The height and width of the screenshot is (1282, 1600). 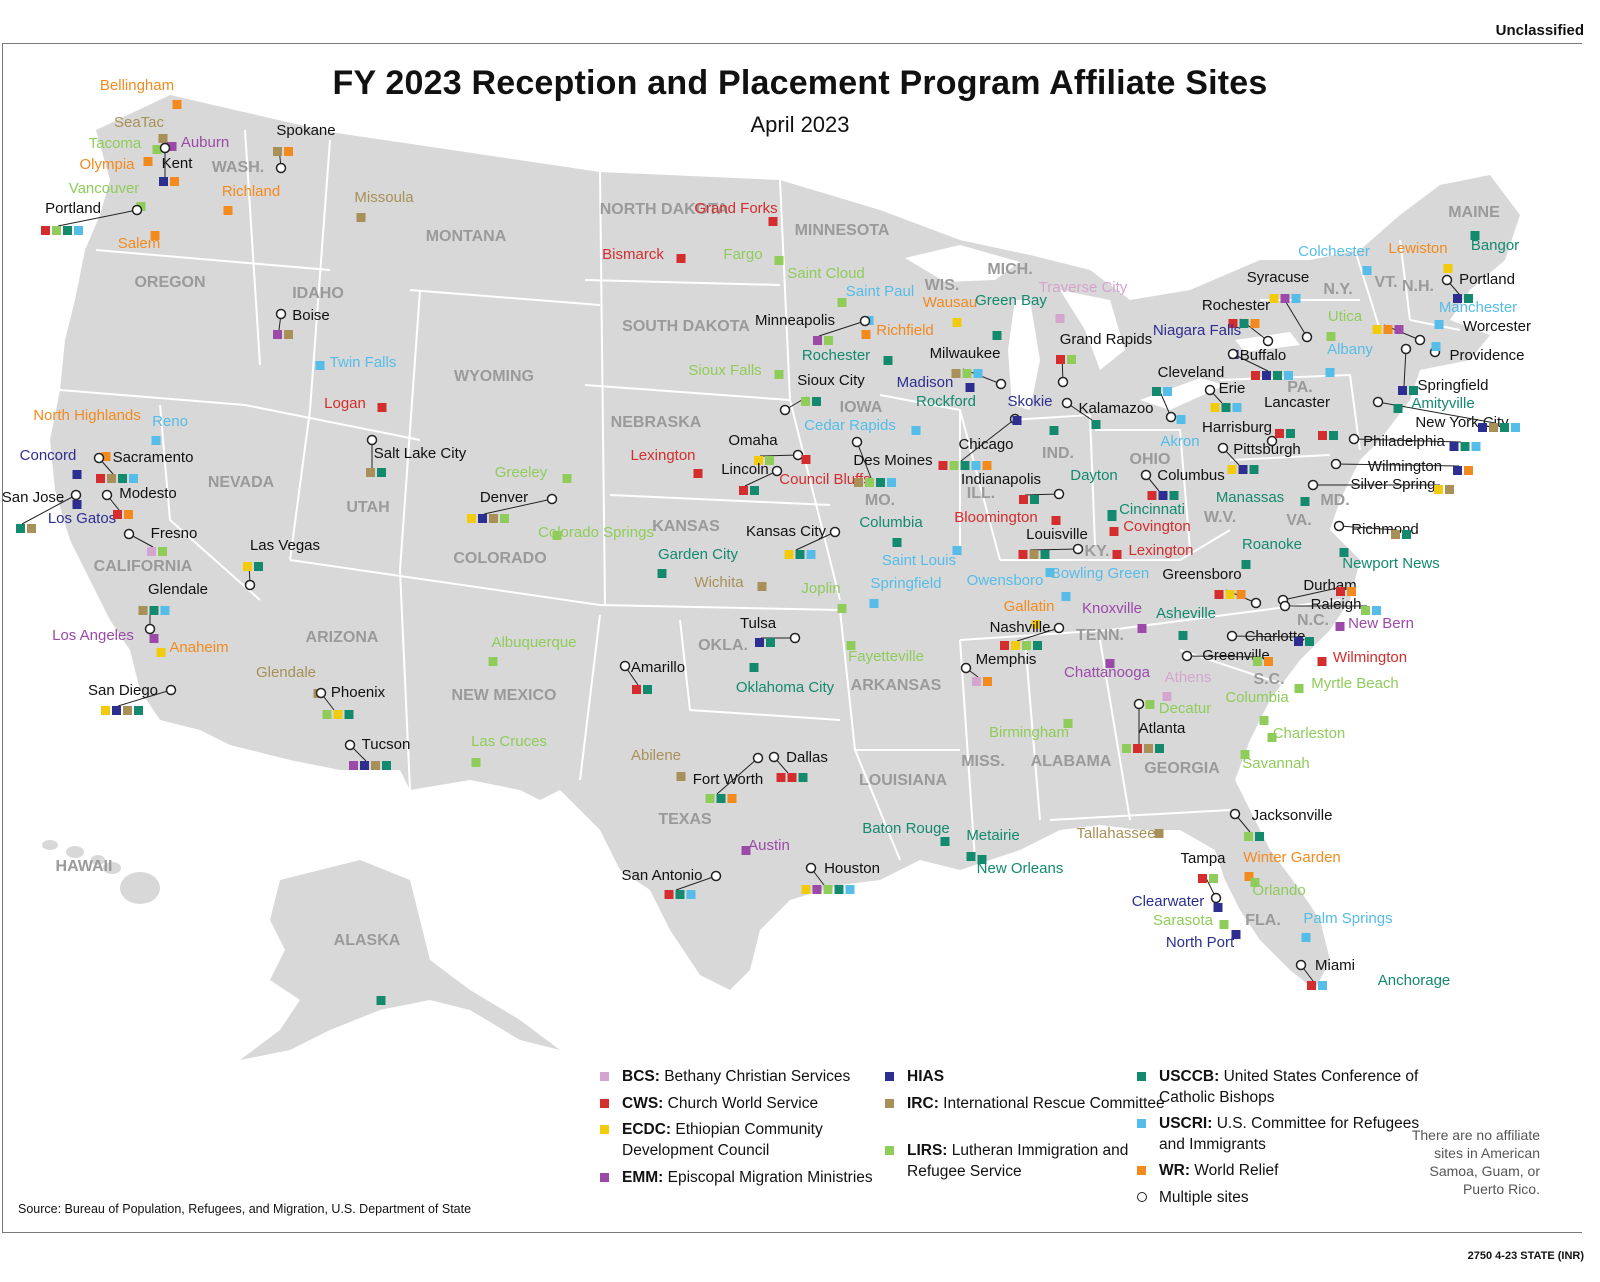 What do you see at coordinates (1114, 616) in the screenshot?
I see `city-knoxville: Knoxville` at bounding box center [1114, 616].